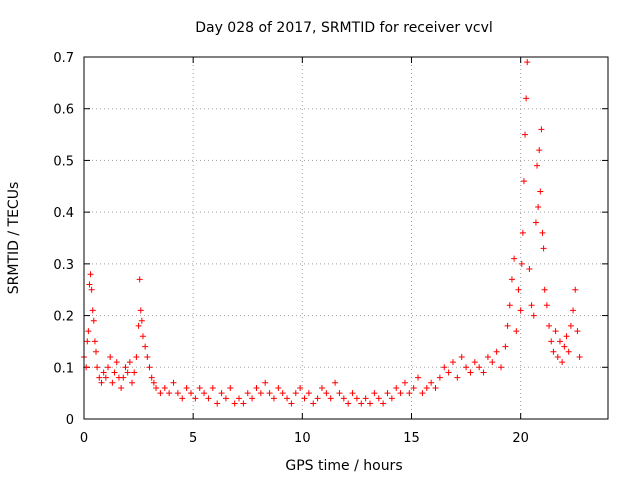  What do you see at coordinates (84, 438) in the screenshot?
I see `x-tick-label: 0` at bounding box center [84, 438].